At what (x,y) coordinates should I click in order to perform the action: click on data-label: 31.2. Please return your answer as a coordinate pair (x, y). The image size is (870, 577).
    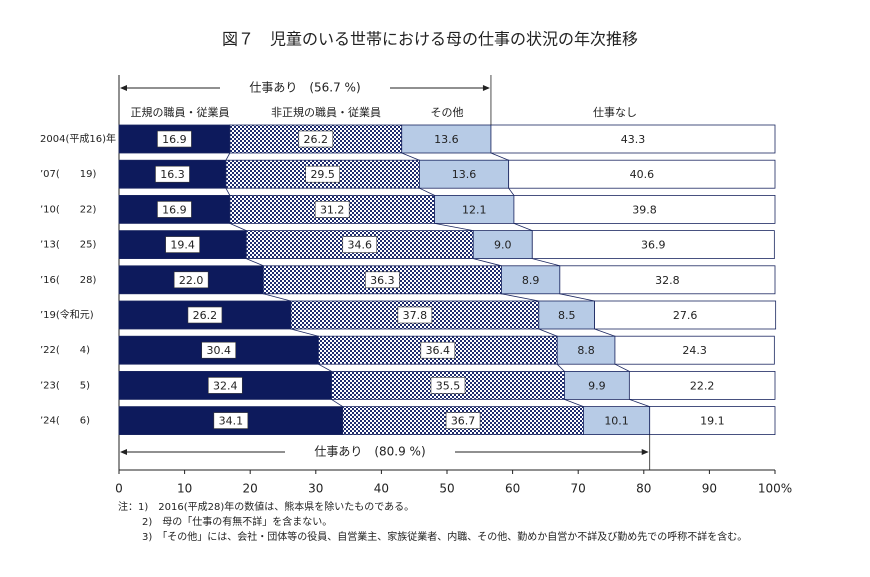
    Looking at the image, I should click on (332, 209).